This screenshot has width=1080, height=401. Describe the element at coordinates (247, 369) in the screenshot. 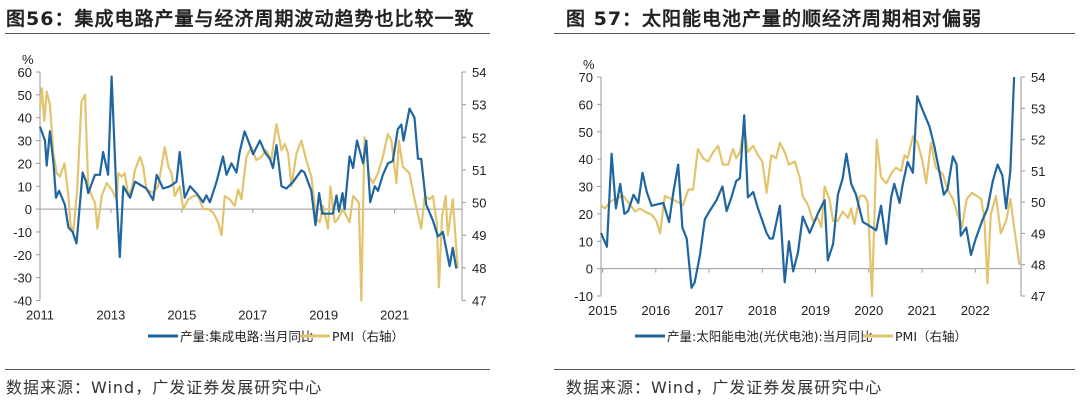

I see `source-divider-left` at that location.